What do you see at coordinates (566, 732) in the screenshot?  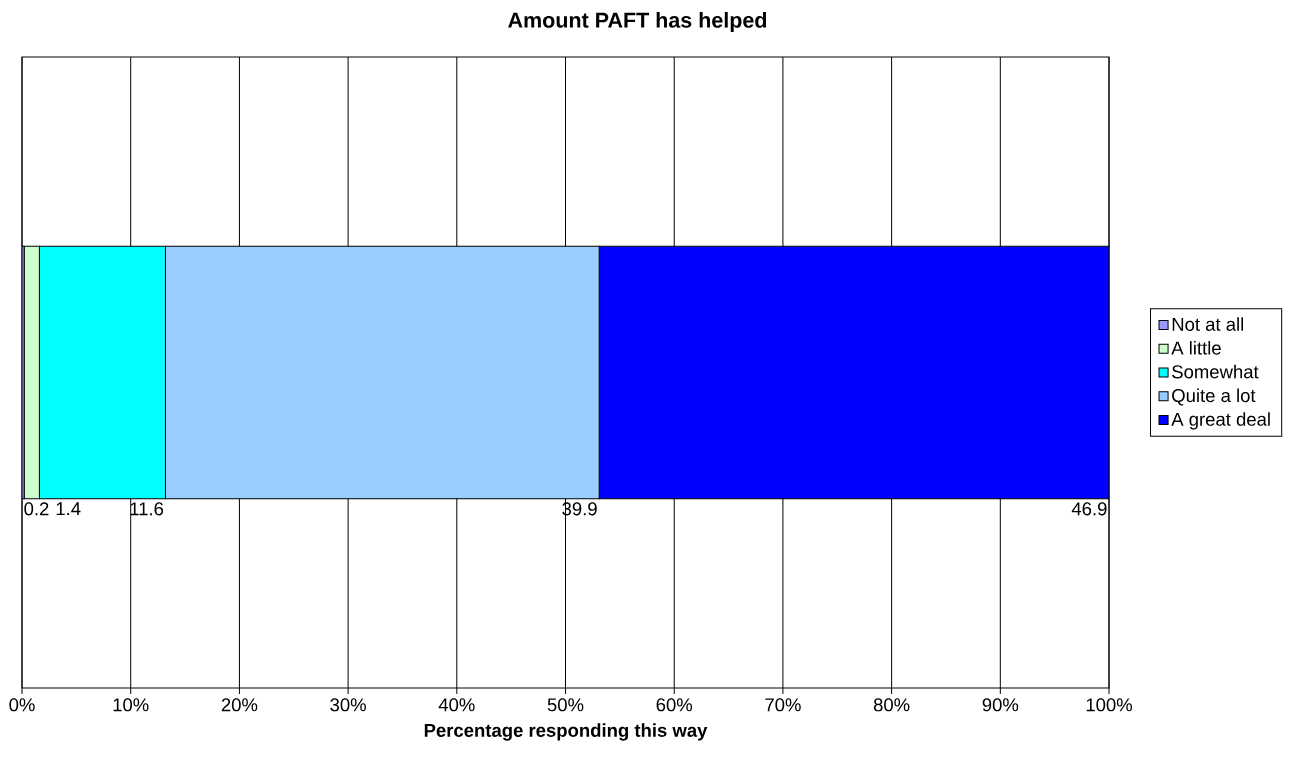 I see `x-axis-title: Percentage responding this way` at bounding box center [566, 732].